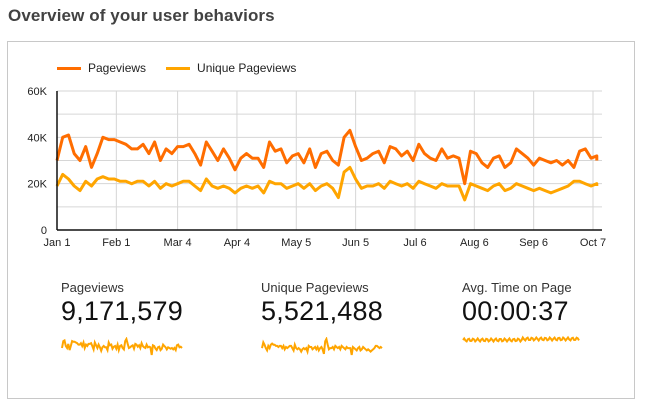  I want to click on series-line-unique-pageviews, so click(327, 183).